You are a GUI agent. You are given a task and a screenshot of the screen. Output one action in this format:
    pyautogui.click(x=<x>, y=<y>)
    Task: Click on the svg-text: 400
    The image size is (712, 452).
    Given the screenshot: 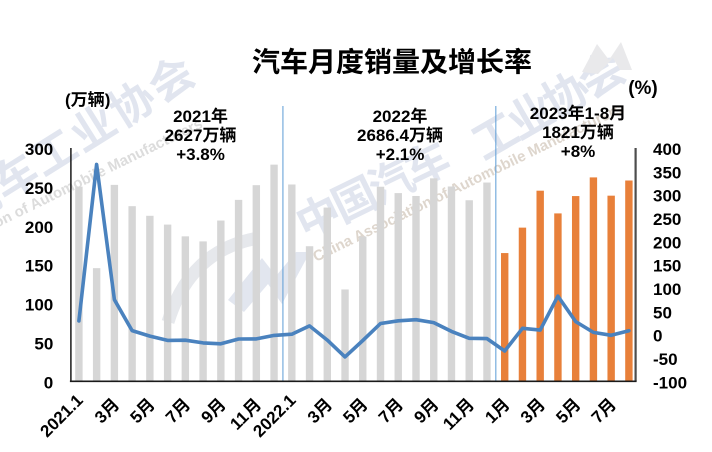 What is the action you would take?
    pyautogui.click(x=667, y=149)
    